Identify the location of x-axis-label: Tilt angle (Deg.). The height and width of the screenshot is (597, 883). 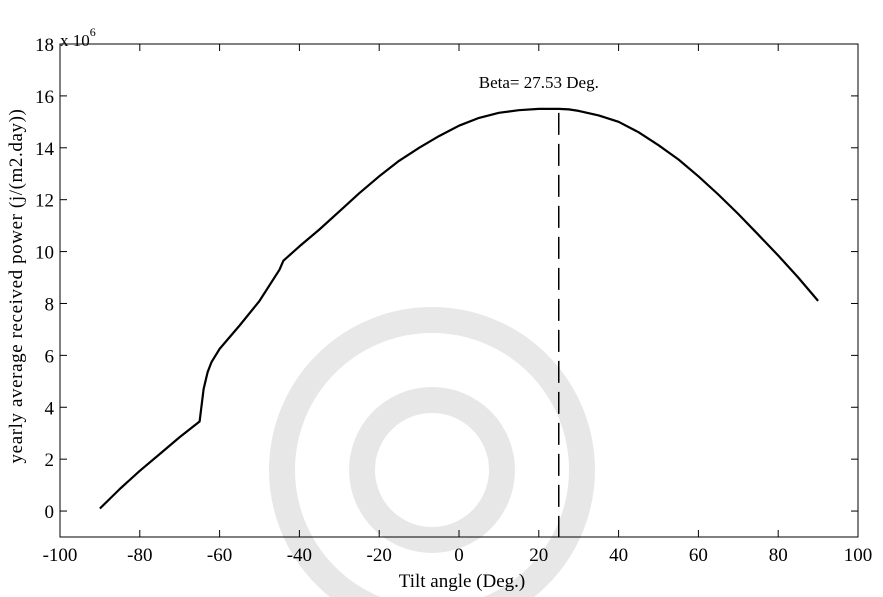
(462, 581).